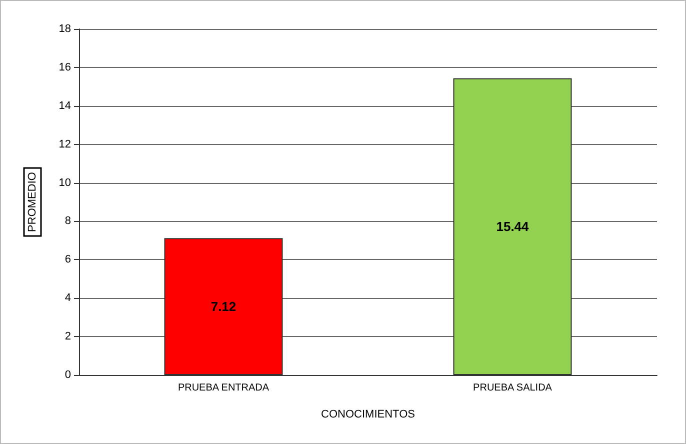 Image resolution: width=686 pixels, height=444 pixels. What do you see at coordinates (64, 67) in the screenshot?
I see `y-tick-label: 16` at bounding box center [64, 67].